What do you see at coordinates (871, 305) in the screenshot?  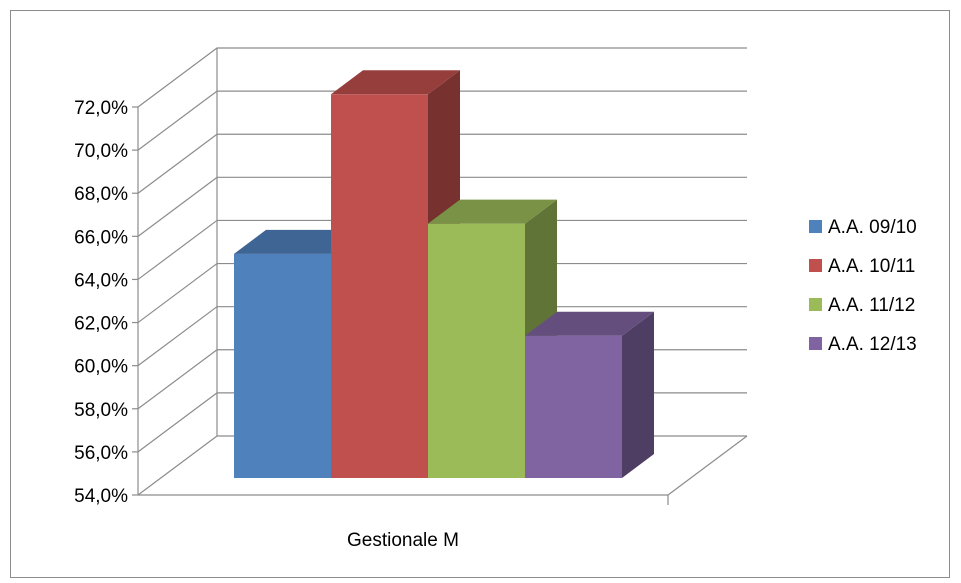 I see `legend-label: A.A. 11/12` at bounding box center [871, 305].